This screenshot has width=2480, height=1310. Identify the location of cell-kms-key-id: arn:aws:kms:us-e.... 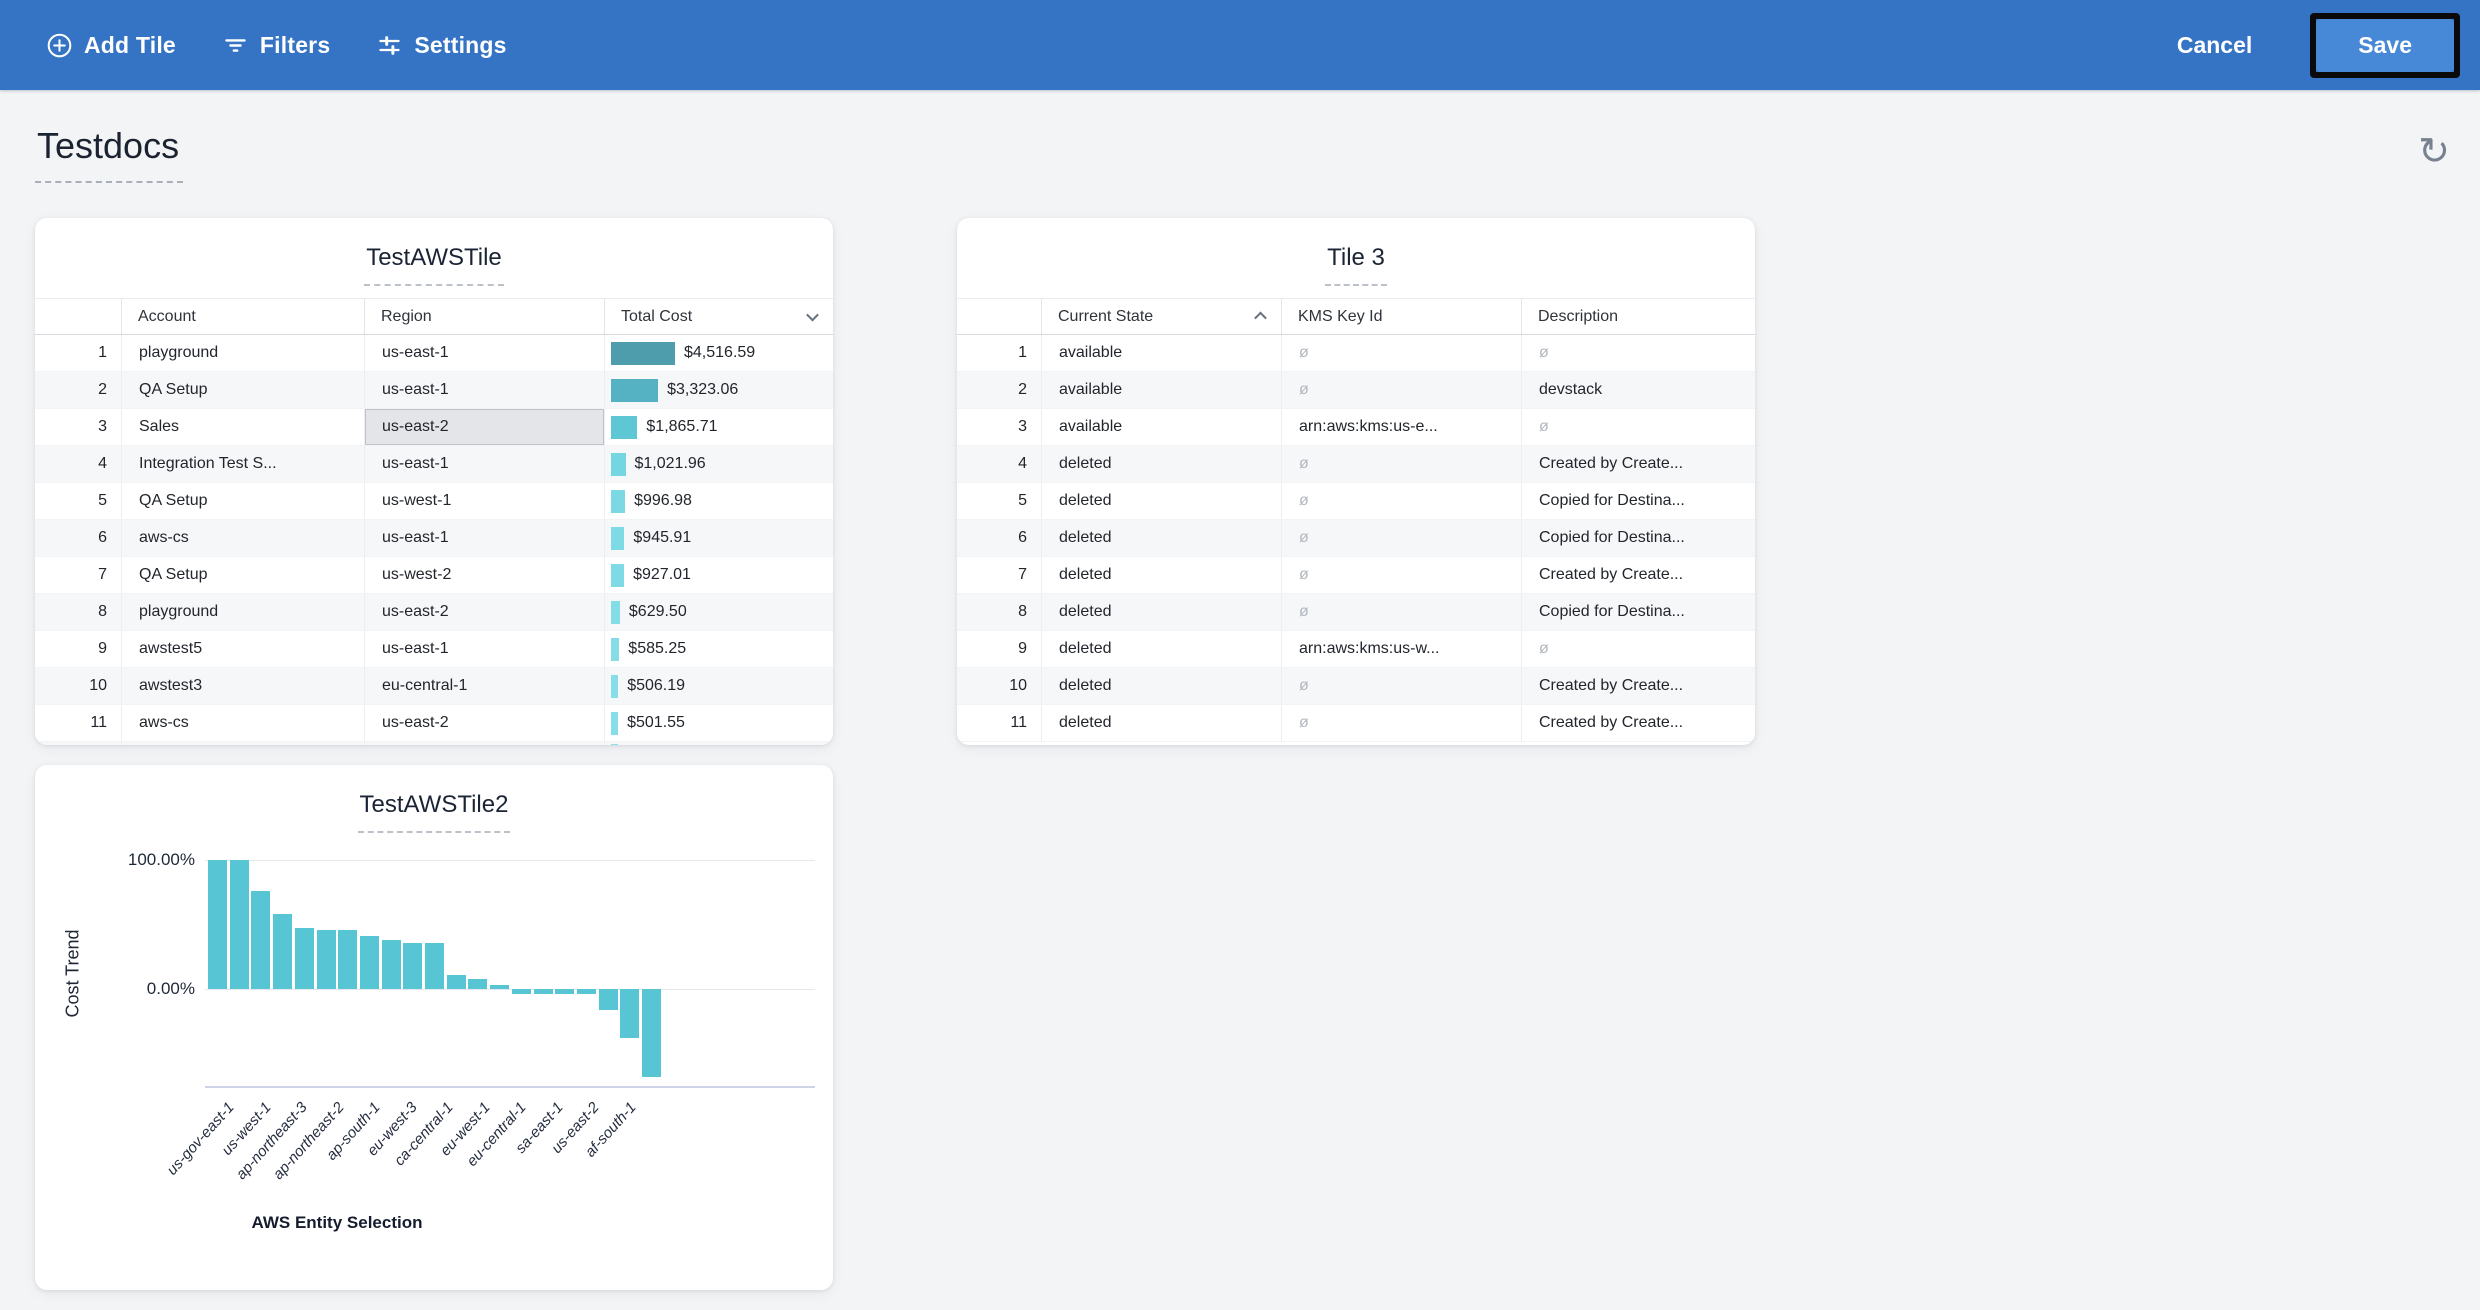
(1401, 427).